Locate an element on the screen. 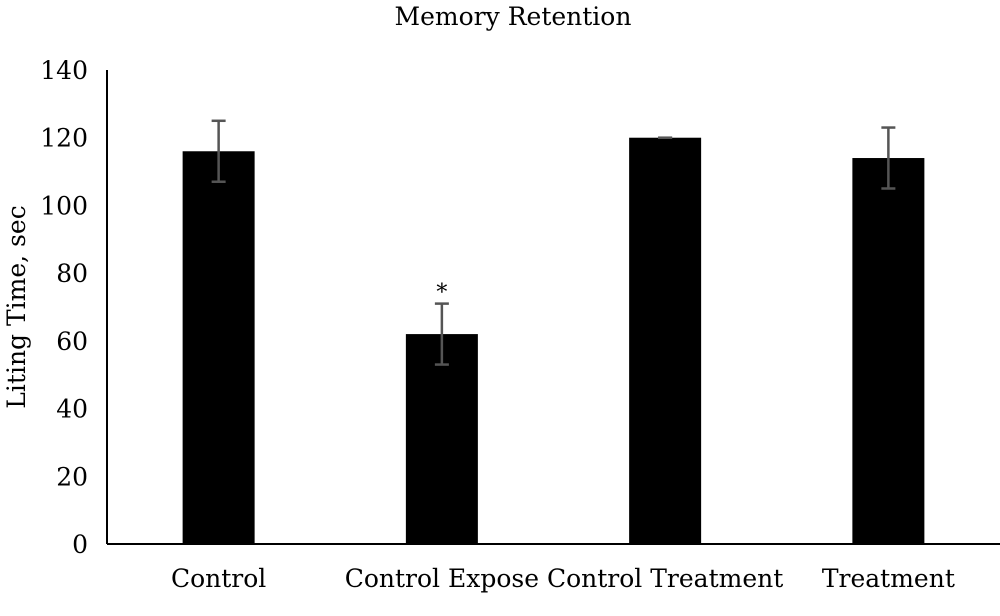 The image size is (1000, 616). x-tick-label: Treatment is located at coordinates (888, 578).